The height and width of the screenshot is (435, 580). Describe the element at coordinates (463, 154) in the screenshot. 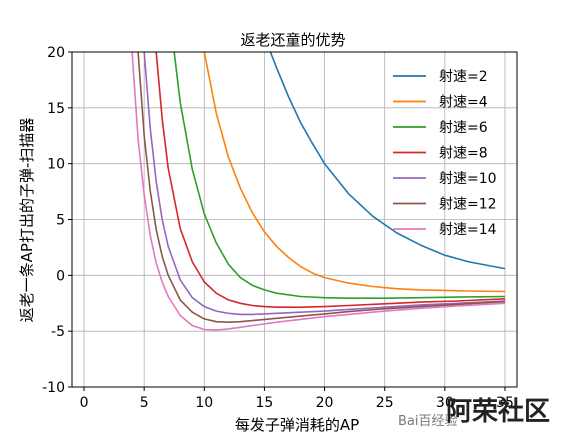

I see `legend-label: 射速=8` at that location.